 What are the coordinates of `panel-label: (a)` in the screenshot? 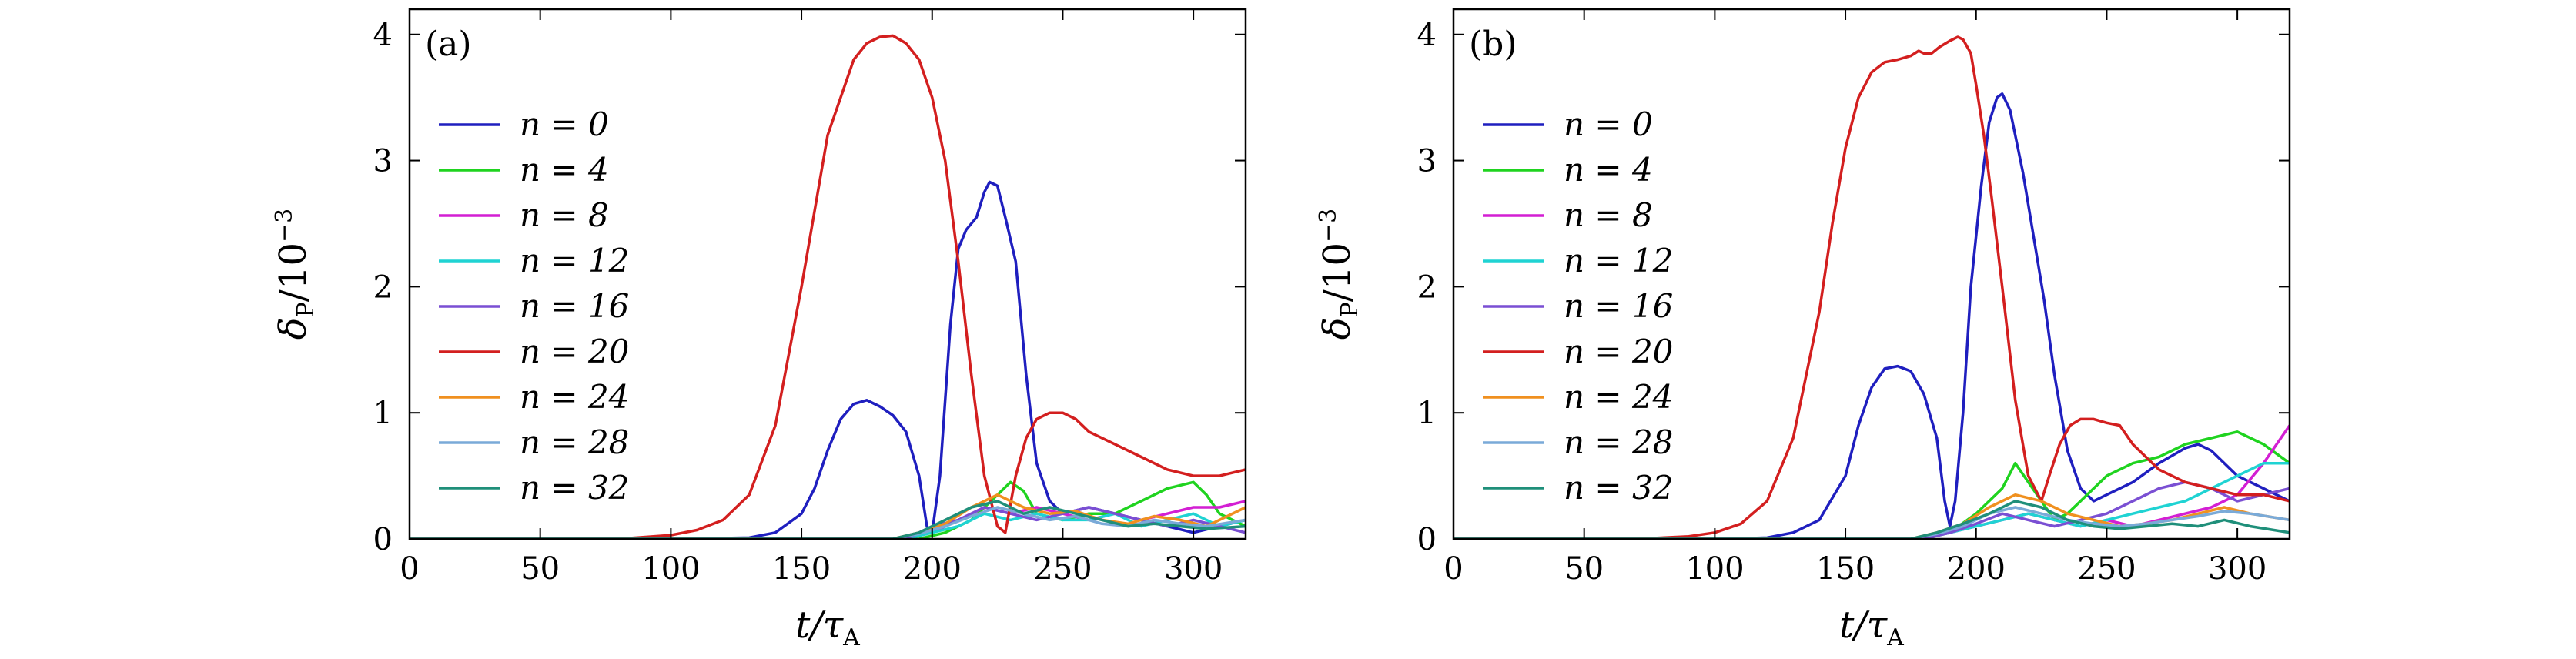 It's located at (448, 44).